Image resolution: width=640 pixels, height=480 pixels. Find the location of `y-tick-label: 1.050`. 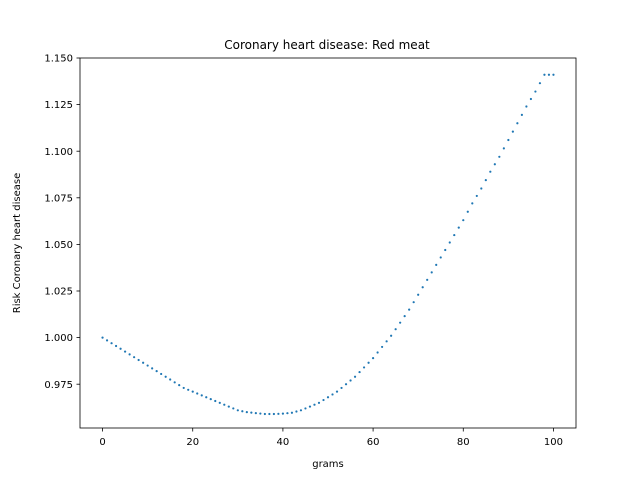

y-tick-label: 1.050 is located at coordinates (58, 245).